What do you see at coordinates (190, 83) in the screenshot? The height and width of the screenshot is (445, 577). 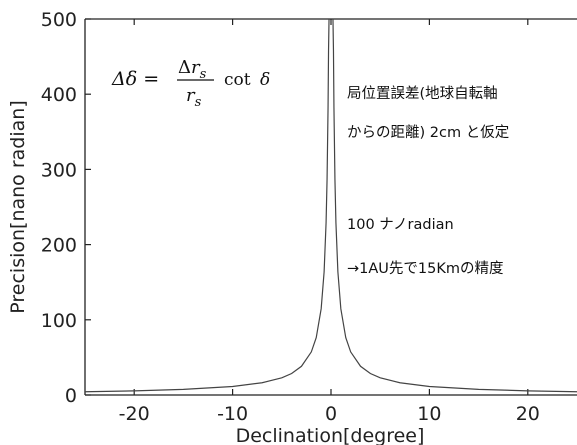 I see `equation: Δδ = Δrs rs cot δ` at bounding box center [190, 83].